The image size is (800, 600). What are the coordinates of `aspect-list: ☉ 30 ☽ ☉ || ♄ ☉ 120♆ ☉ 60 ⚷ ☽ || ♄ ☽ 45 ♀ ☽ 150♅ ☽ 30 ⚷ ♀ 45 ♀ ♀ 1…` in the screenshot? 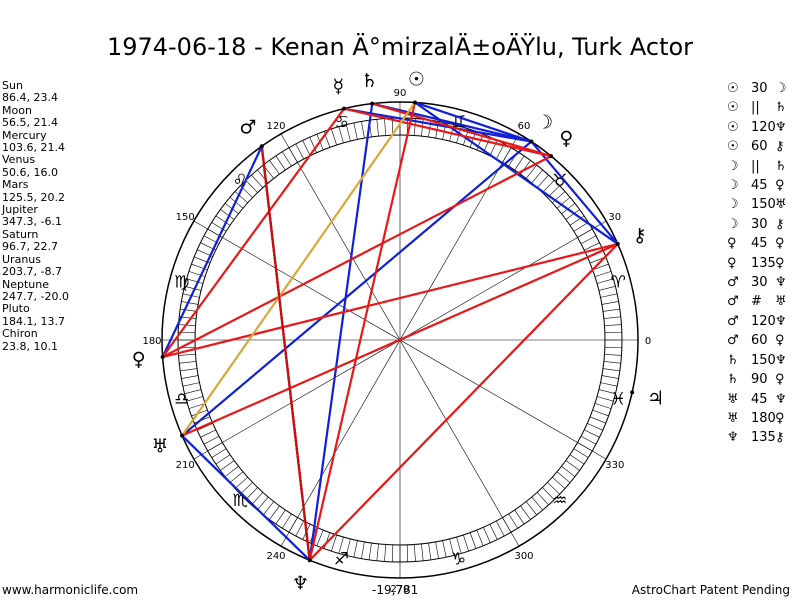 It's located at (757, 263).